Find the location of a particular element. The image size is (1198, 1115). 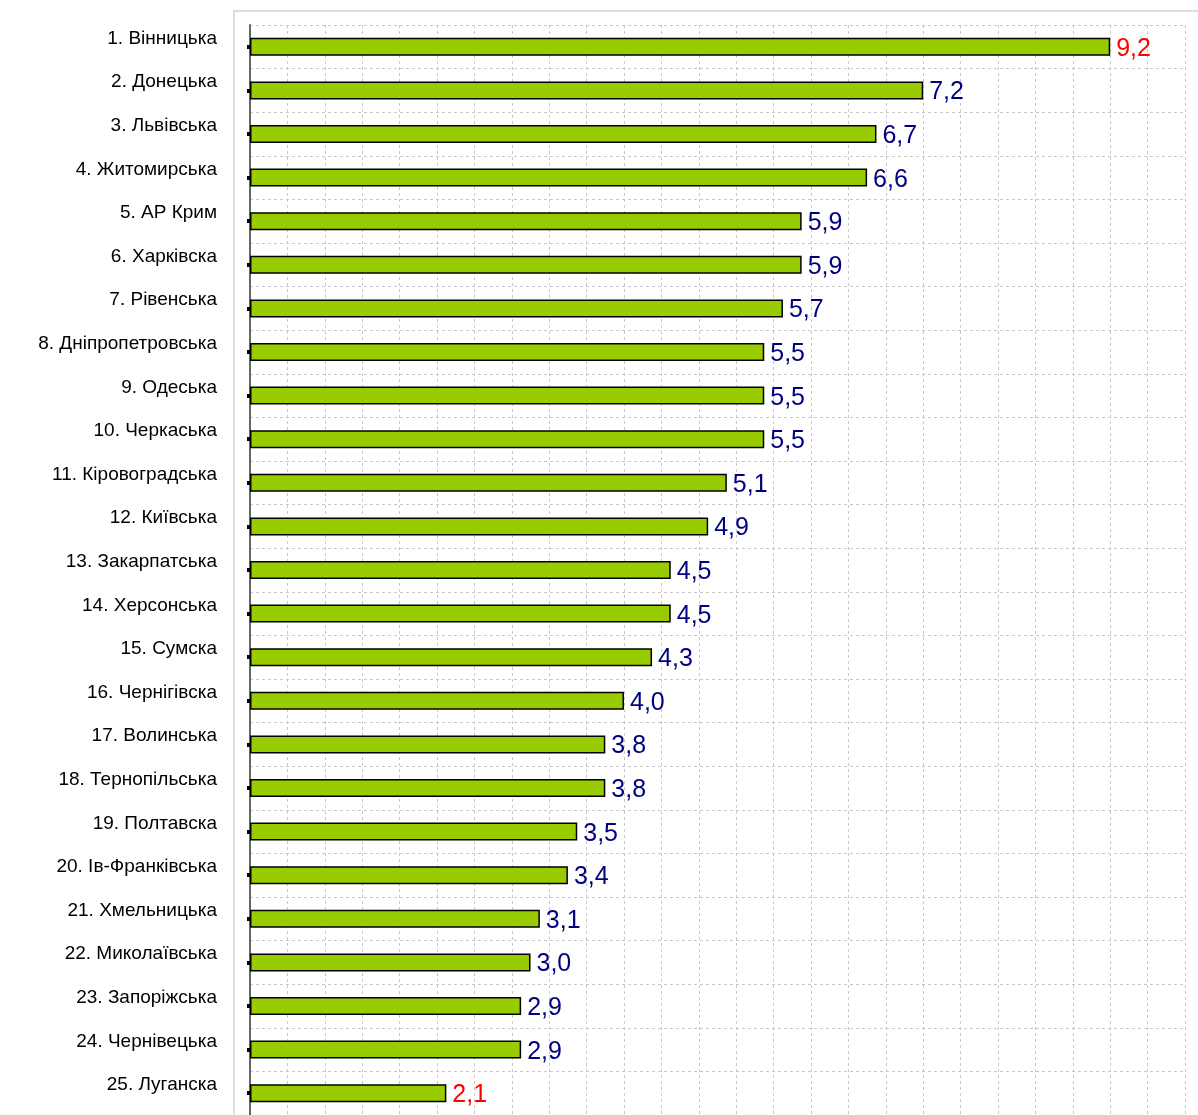

data-label: 3,5 is located at coordinates (601, 831).